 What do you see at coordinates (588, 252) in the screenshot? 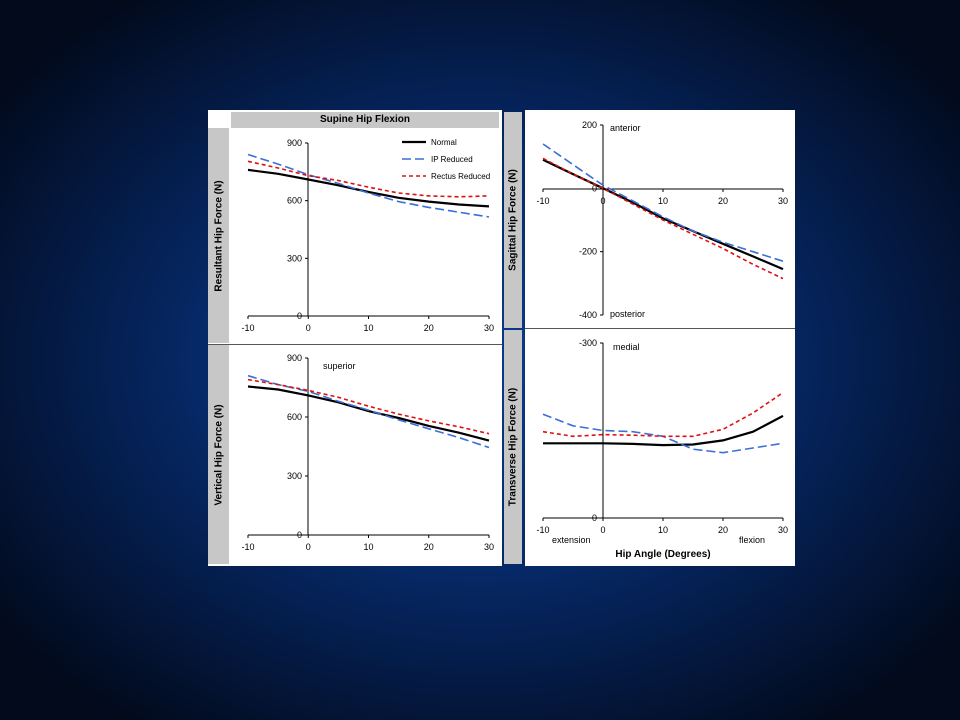
I see `y-tick-label: -200` at bounding box center [588, 252].